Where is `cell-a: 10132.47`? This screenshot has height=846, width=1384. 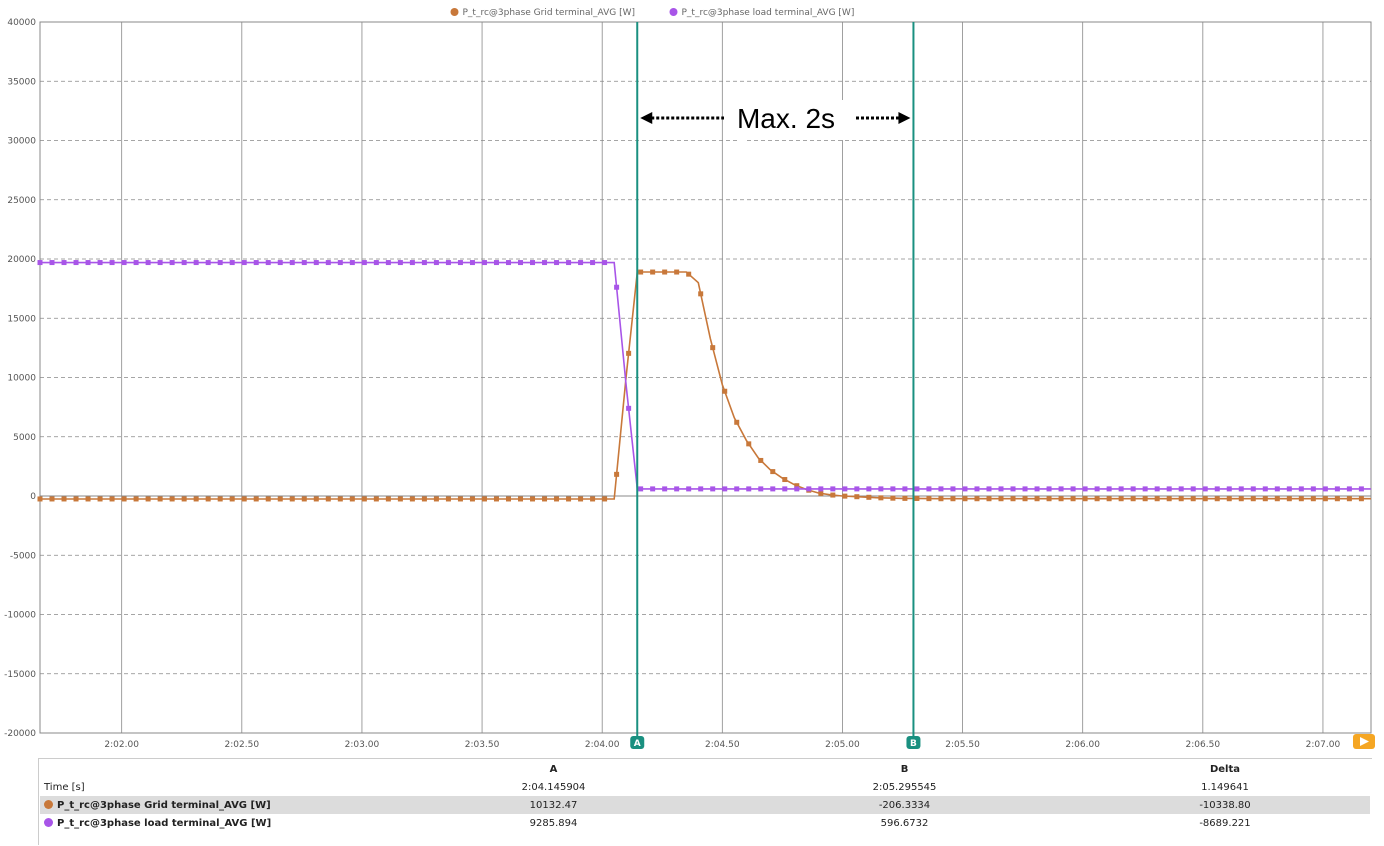 cell-a: 10132.47 is located at coordinates (553, 805).